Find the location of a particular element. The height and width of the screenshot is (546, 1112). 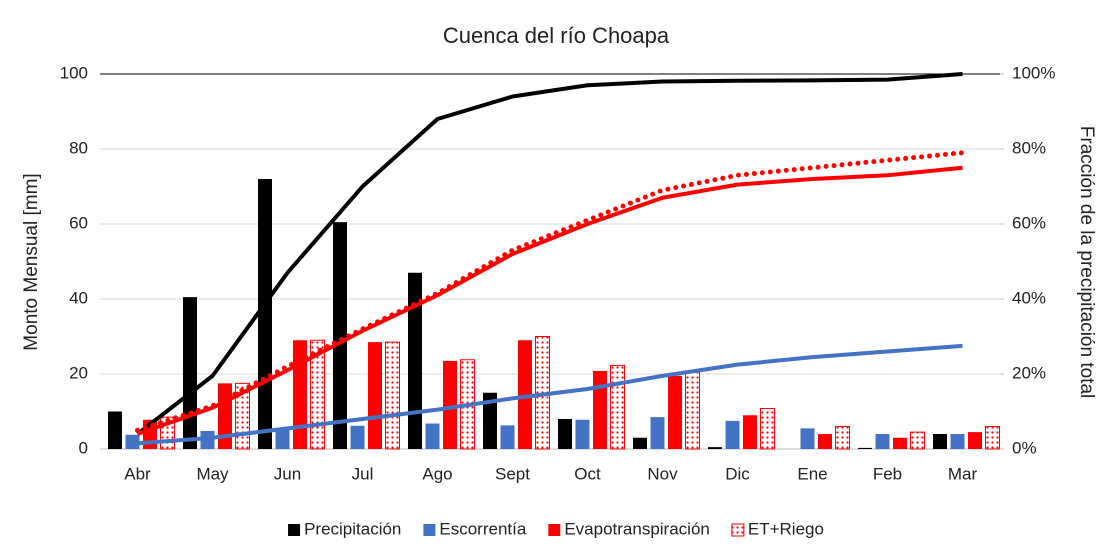

x-tick-label: Abr is located at coordinates (137, 473).